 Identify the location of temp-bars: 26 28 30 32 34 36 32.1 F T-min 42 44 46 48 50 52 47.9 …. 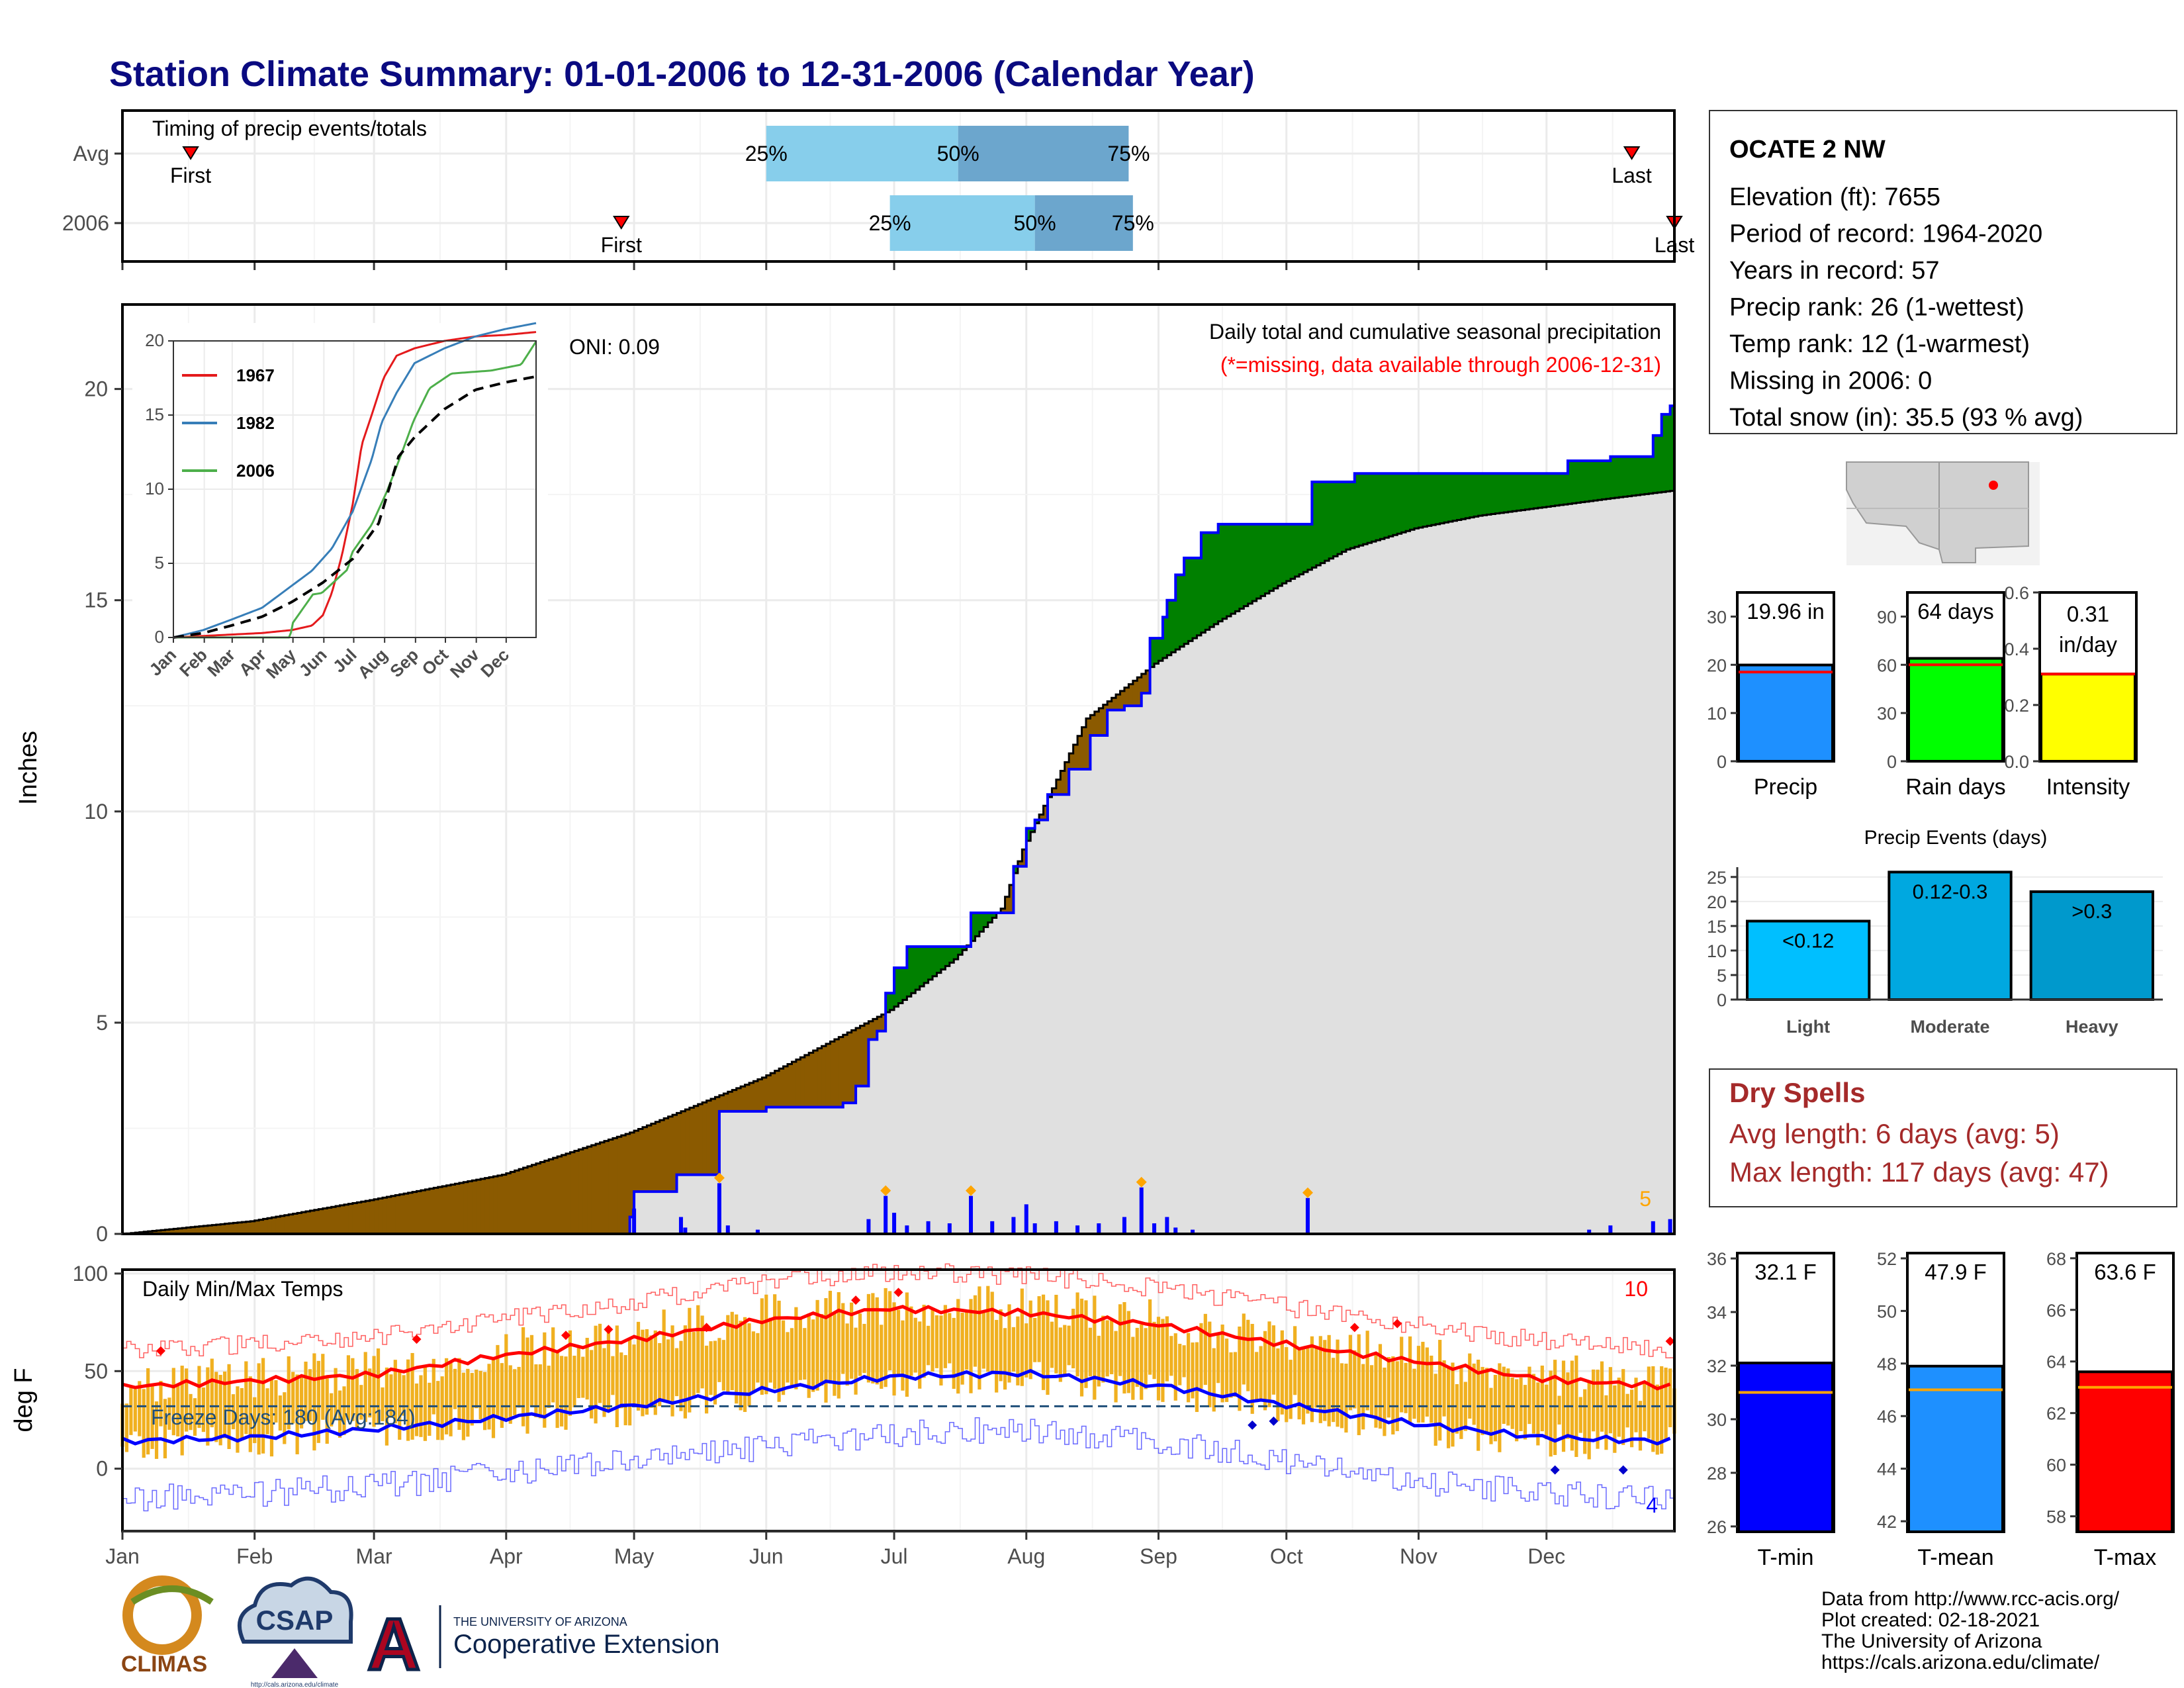
(1941, 1409).